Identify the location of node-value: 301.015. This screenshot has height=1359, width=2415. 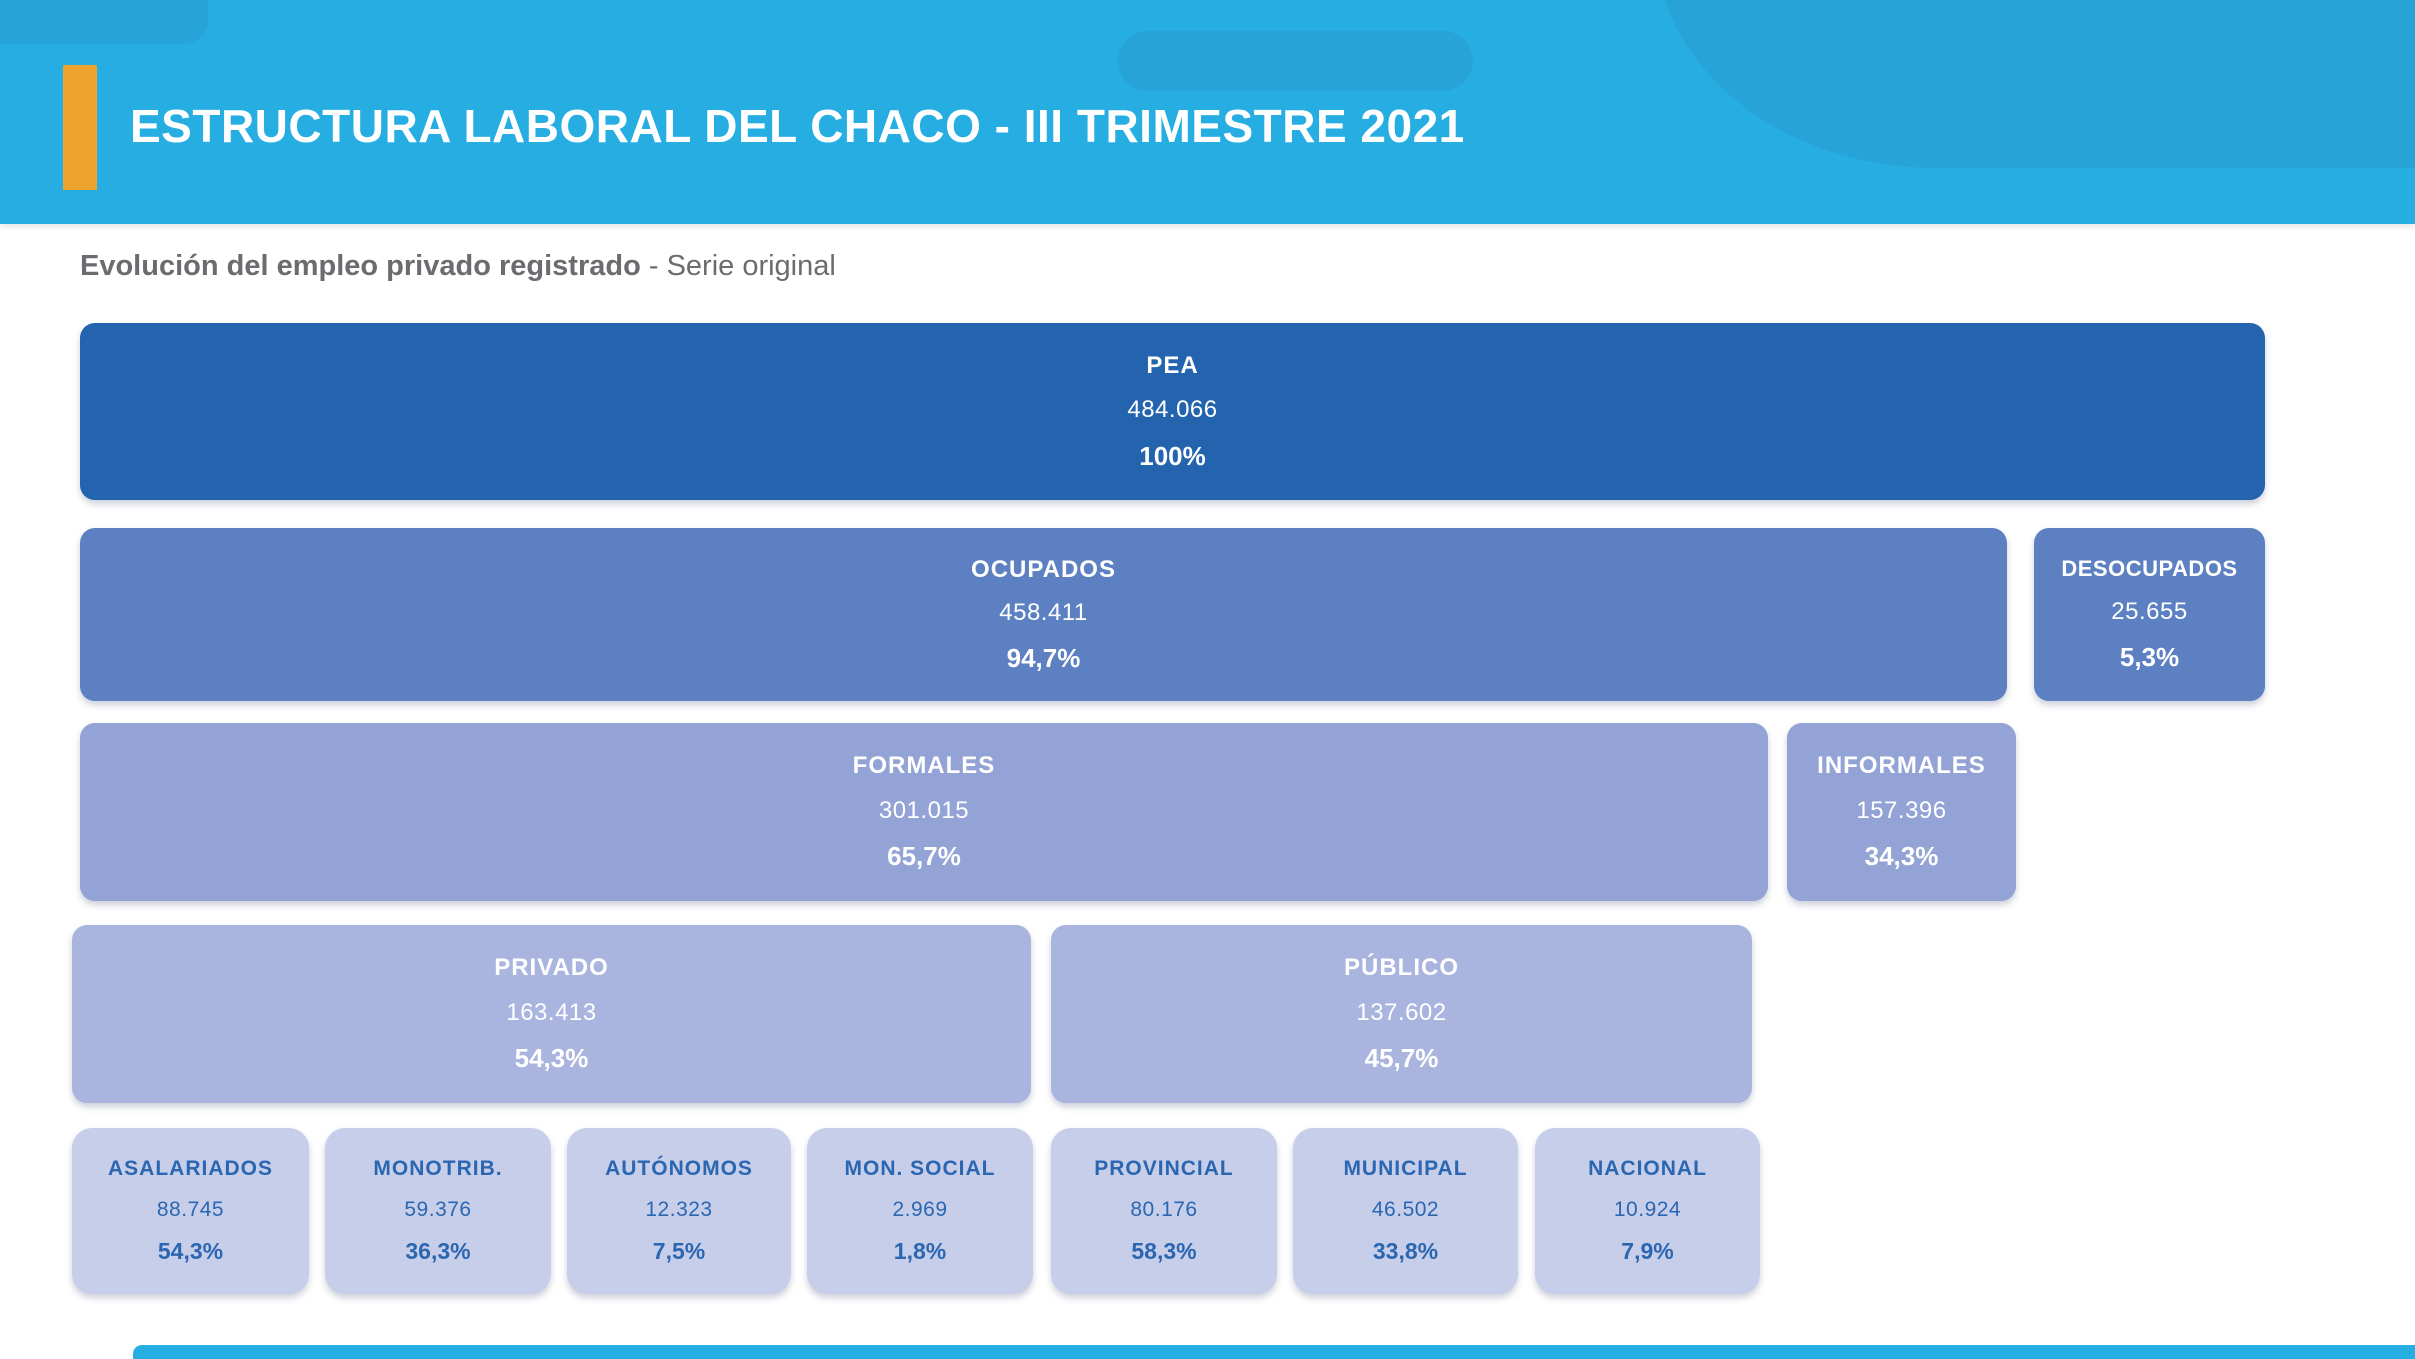
(924, 810).